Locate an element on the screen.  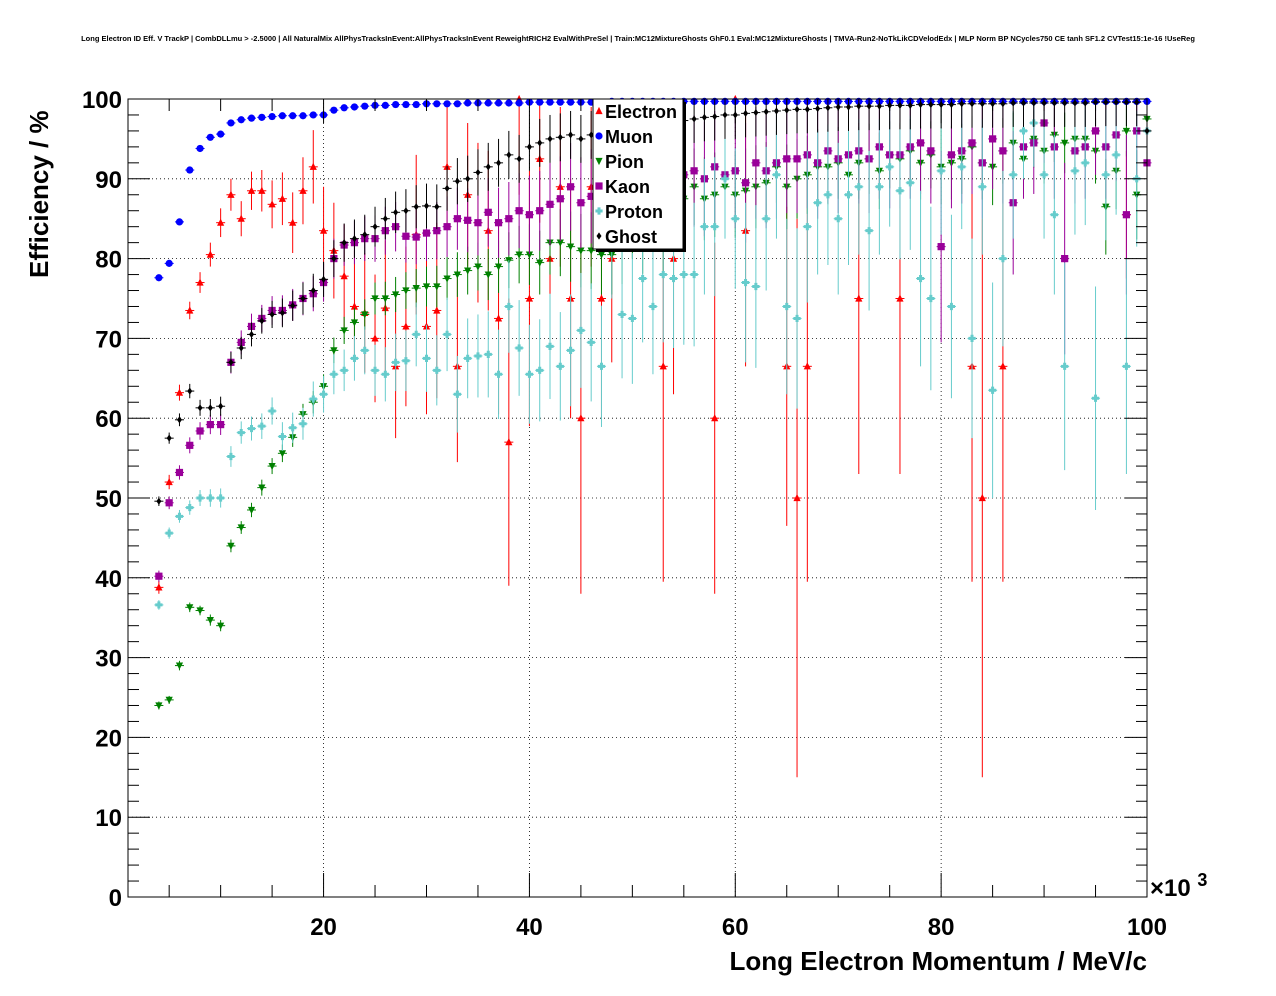
y-tick-label: 40 is located at coordinates (108, 579).